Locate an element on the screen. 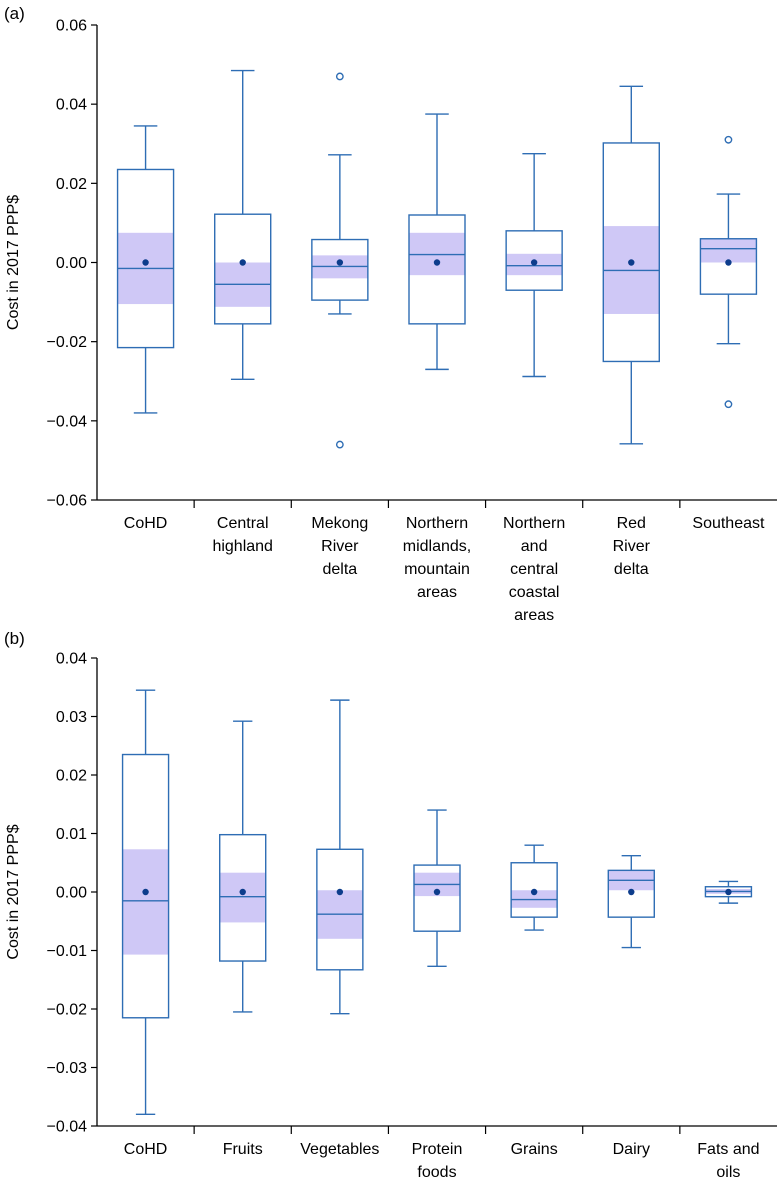 Image resolution: width=777 pixels, height=1186 pixels. y-tick-label: 0.03 is located at coordinates (71, 717).